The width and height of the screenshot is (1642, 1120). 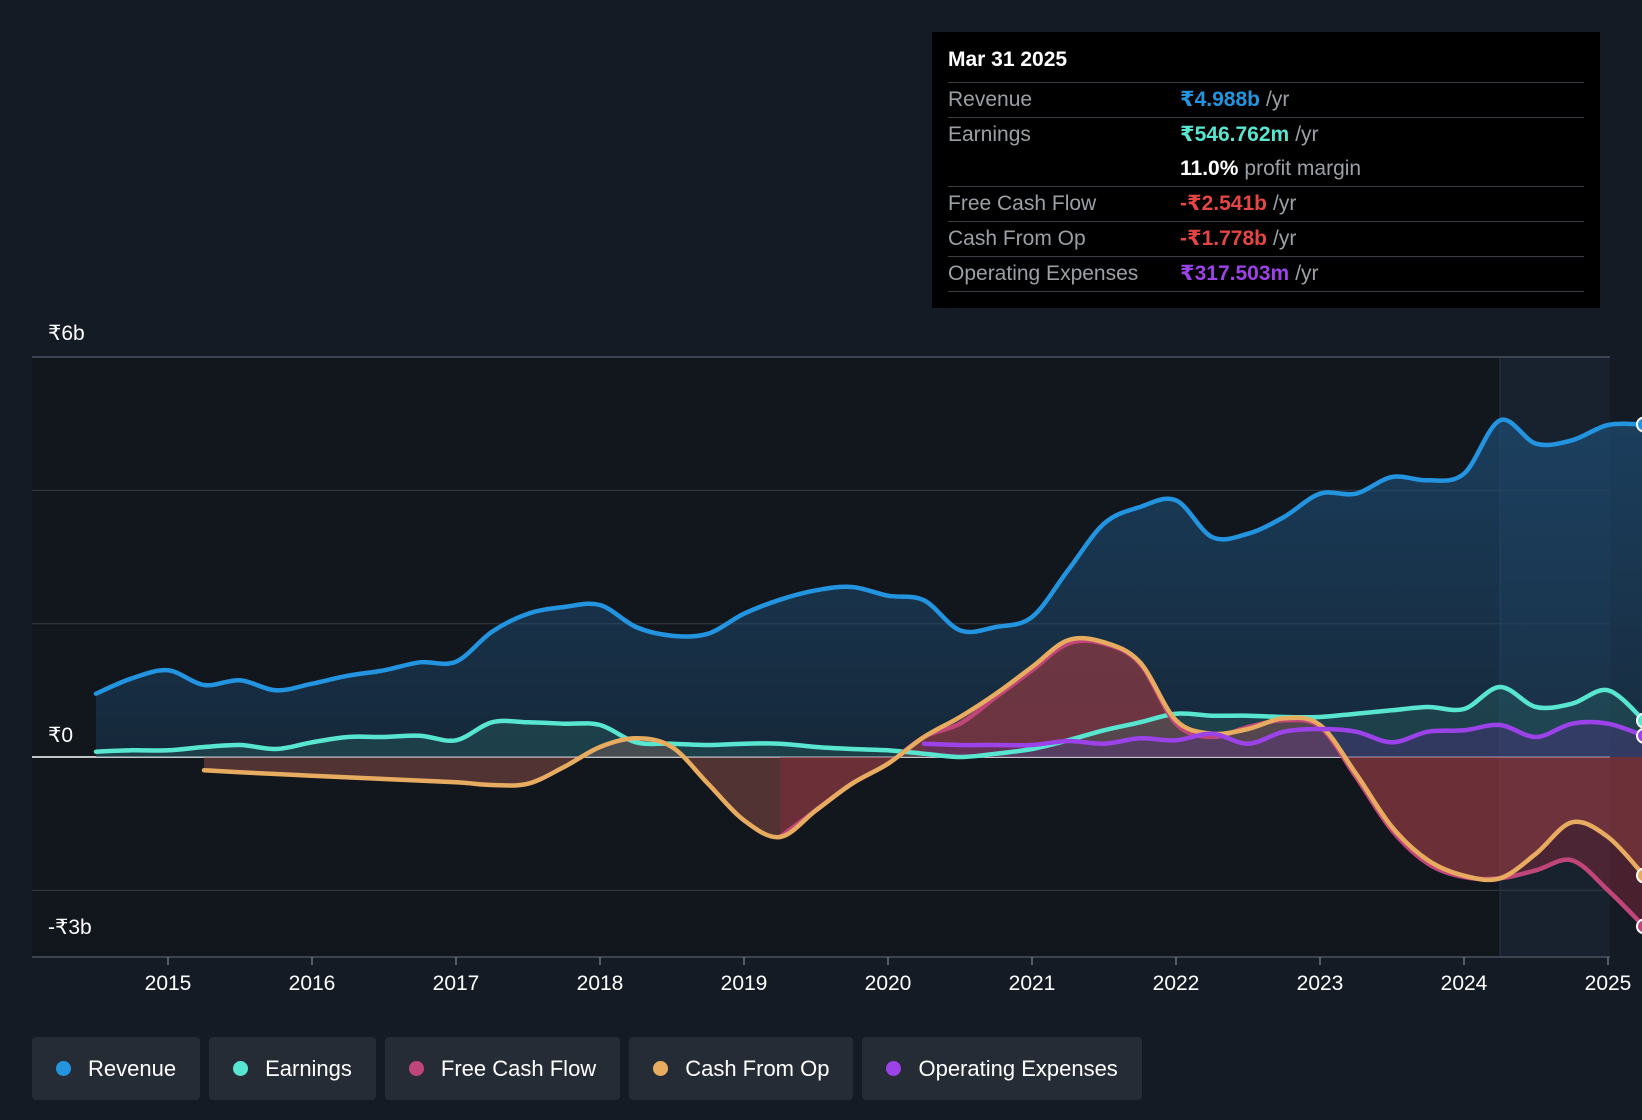 I want to click on tooltip-row-value: ₹546.762m, so click(x=1235, y=134).